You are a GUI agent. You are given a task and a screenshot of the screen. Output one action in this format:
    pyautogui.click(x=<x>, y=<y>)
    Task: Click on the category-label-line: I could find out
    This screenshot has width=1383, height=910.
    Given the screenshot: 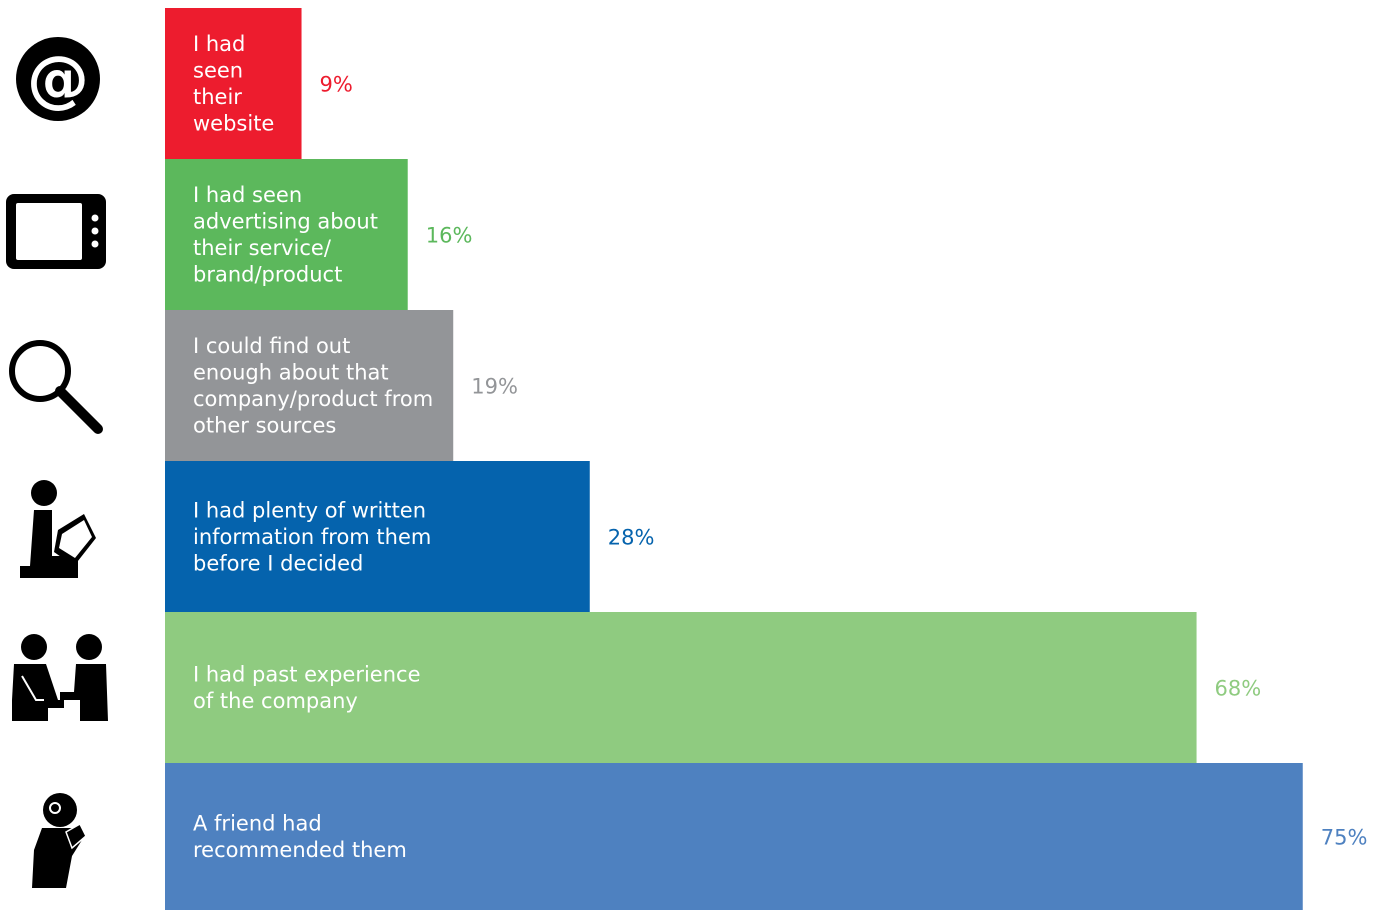 What is the action you would take?
    pyautogui.click(x=271, y=346)
    